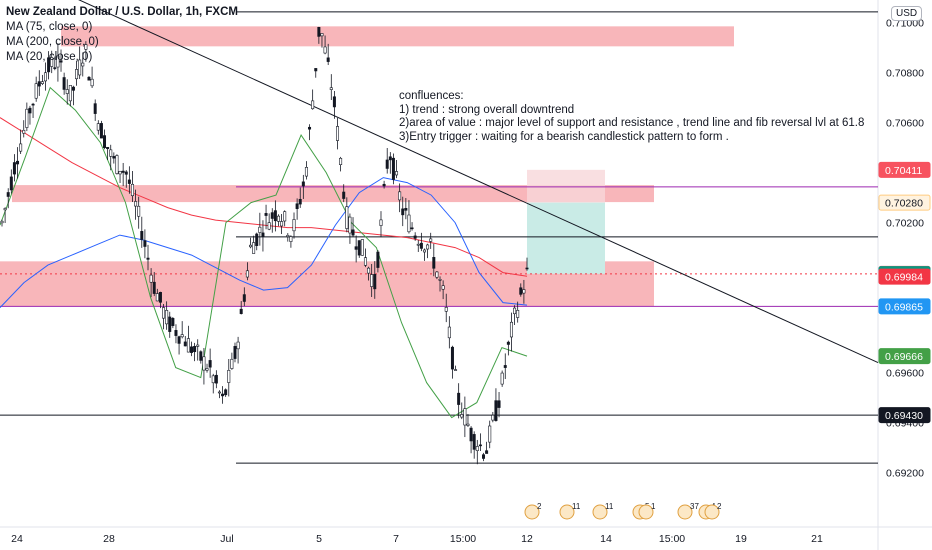  Describe the element at coordinates (576, 506) in the screenshot. I see `event-count: 11` at that location.